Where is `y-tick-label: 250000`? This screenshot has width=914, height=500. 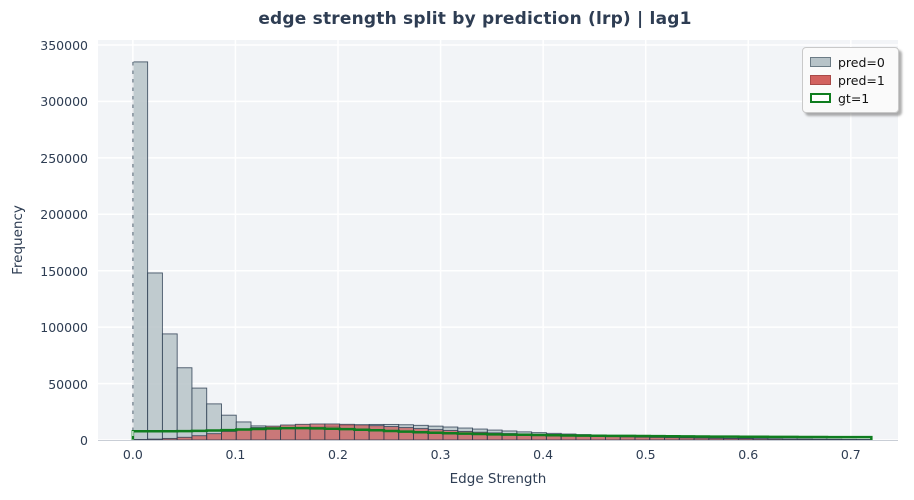
y-tick-label: 250000 is located at coordinates (64, 158).